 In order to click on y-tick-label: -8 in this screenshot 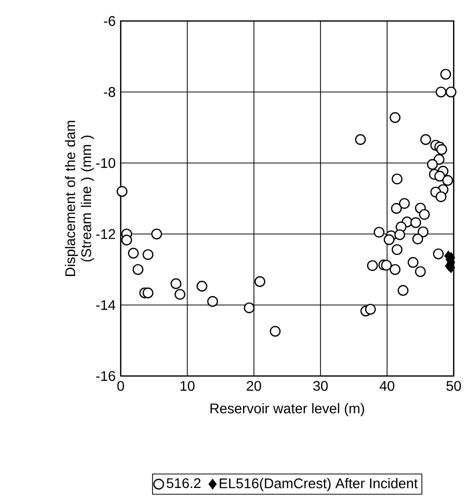, I will do `click(110, 92)`.